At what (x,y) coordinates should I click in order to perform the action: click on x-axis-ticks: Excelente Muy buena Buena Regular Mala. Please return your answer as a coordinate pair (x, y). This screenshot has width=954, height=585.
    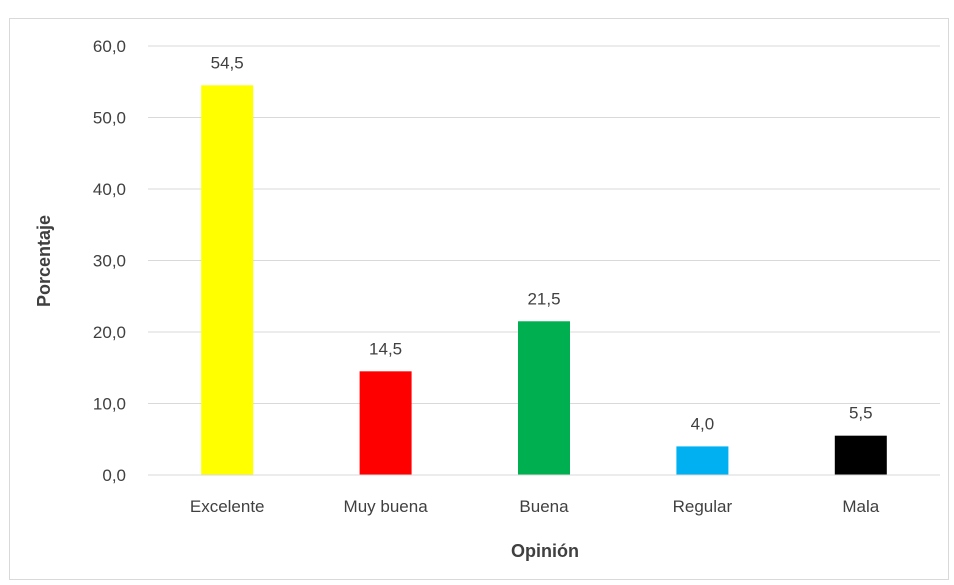
    Looking at the image, I should click on (535, 506).